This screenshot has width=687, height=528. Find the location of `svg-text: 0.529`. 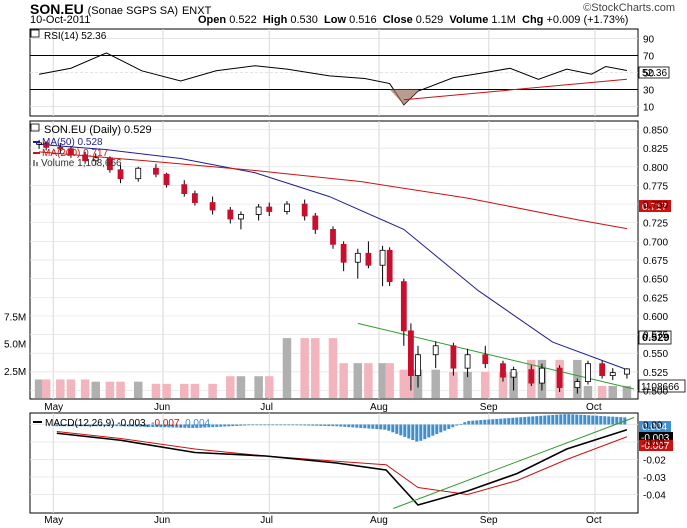

svg-text: 0.529 is located at coordinates (656, 338).